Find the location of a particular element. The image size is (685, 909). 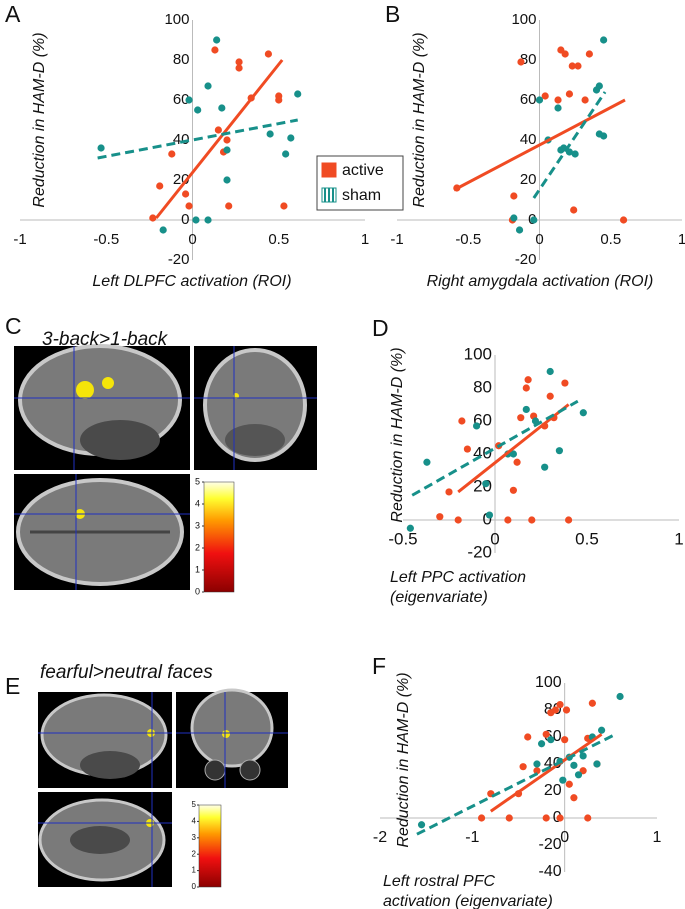

panel-label: B is located at coordinates (392, 14).